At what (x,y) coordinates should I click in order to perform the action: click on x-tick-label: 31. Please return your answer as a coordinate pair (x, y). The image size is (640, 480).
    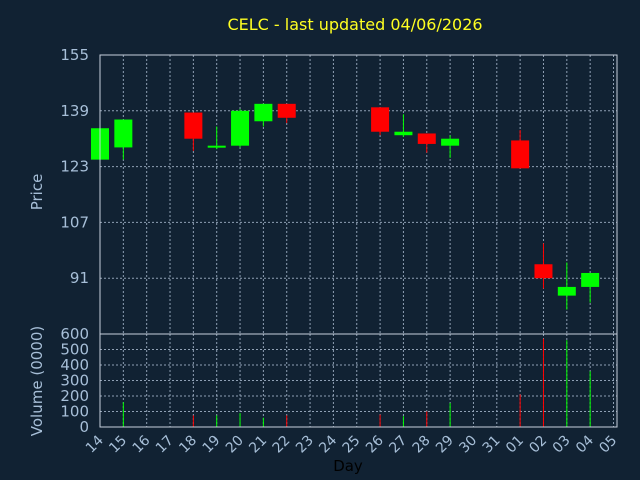
    Looking at the image, I should click on (492, 445).